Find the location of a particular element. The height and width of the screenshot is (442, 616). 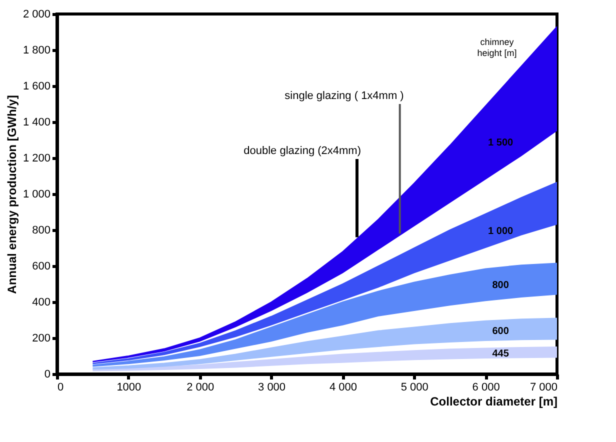

x-tick-label: 1000 is located at coordinates (129, 388).